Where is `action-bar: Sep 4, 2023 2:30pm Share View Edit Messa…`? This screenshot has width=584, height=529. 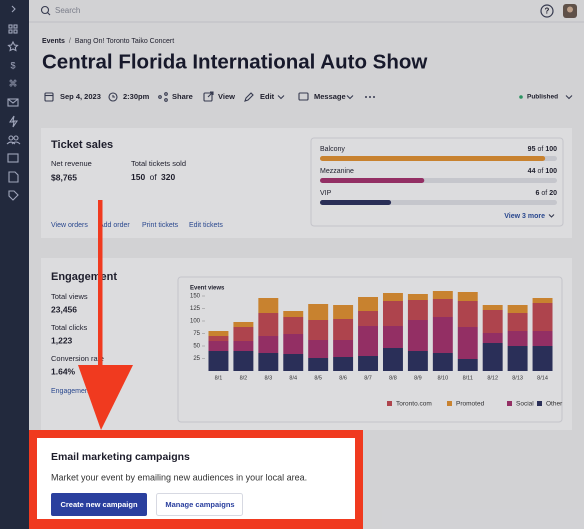 action-bar: Sep 4, 2023 2:30pm Share View Edit Messa… is located at coordinates (308, 96).